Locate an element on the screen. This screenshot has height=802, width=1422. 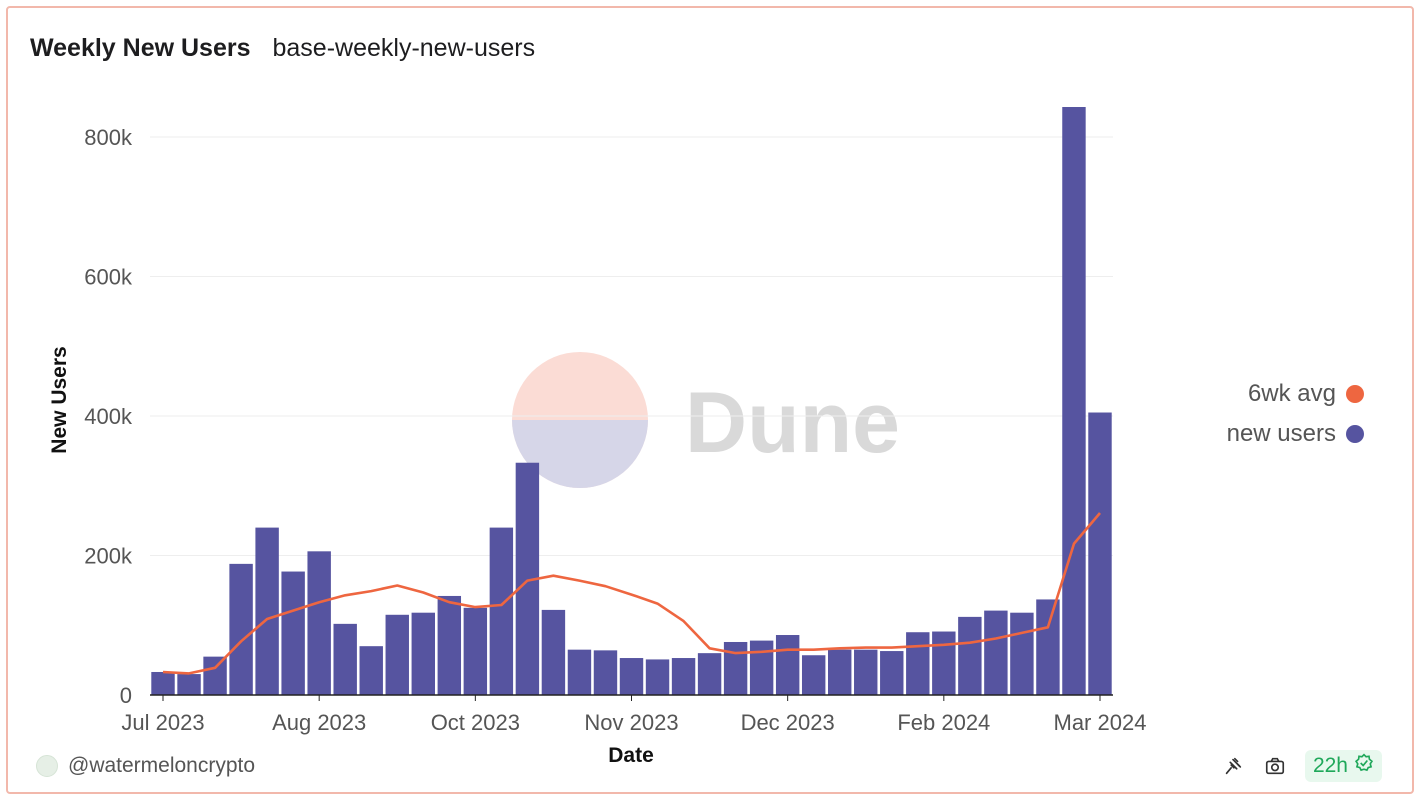
y-tick-label-1: 200k is located at coordinates (108, 556).